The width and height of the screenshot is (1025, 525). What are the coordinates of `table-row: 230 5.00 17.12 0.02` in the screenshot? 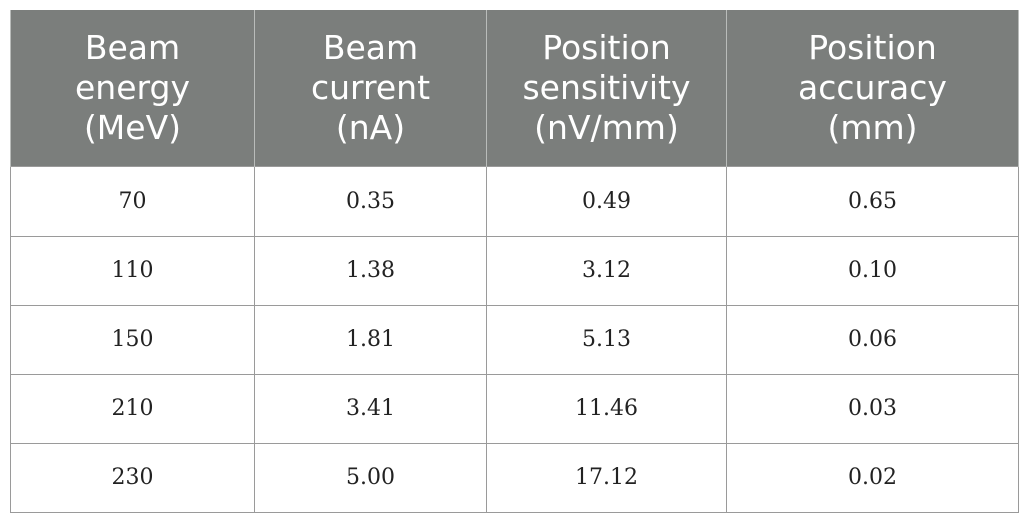 It's located at (514, 477).